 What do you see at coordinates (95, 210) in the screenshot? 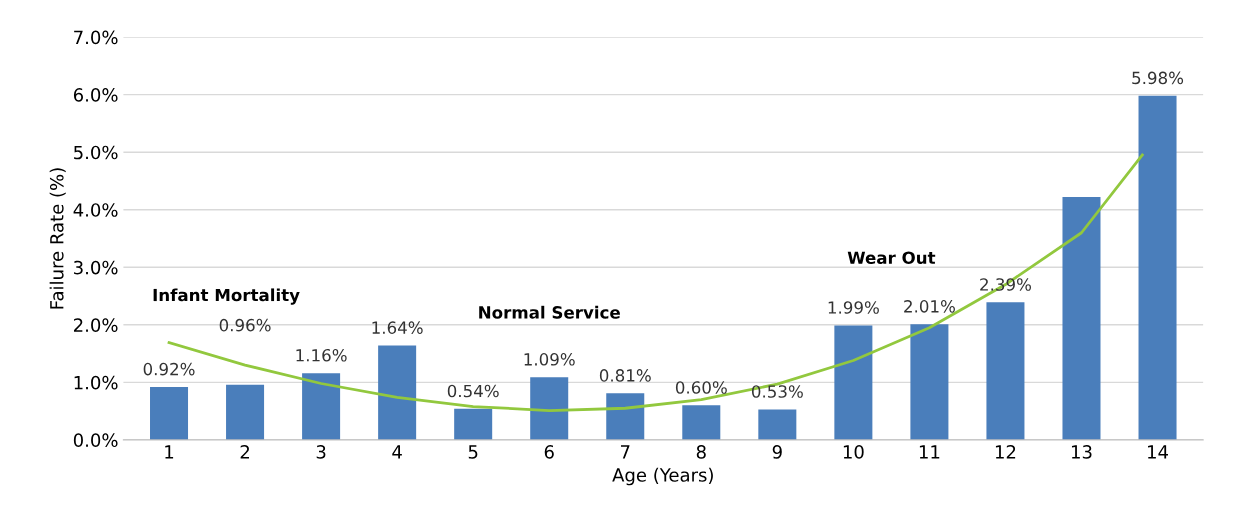
I see `y-tick-label: 4.0%` at bounding box center [95, 210].